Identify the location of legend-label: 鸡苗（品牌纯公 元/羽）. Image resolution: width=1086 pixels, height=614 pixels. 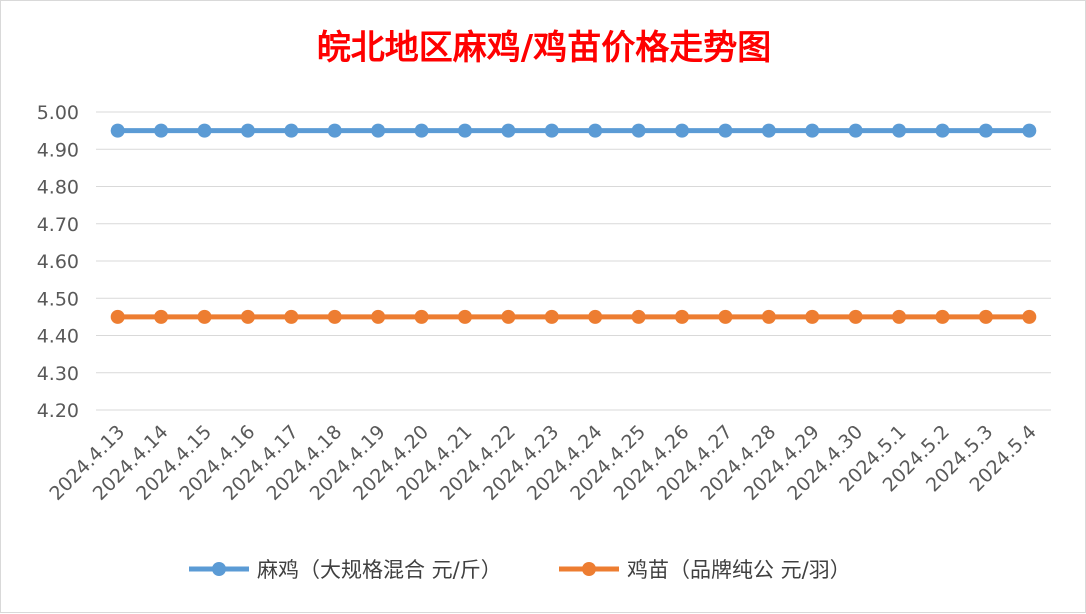
(739, 570).